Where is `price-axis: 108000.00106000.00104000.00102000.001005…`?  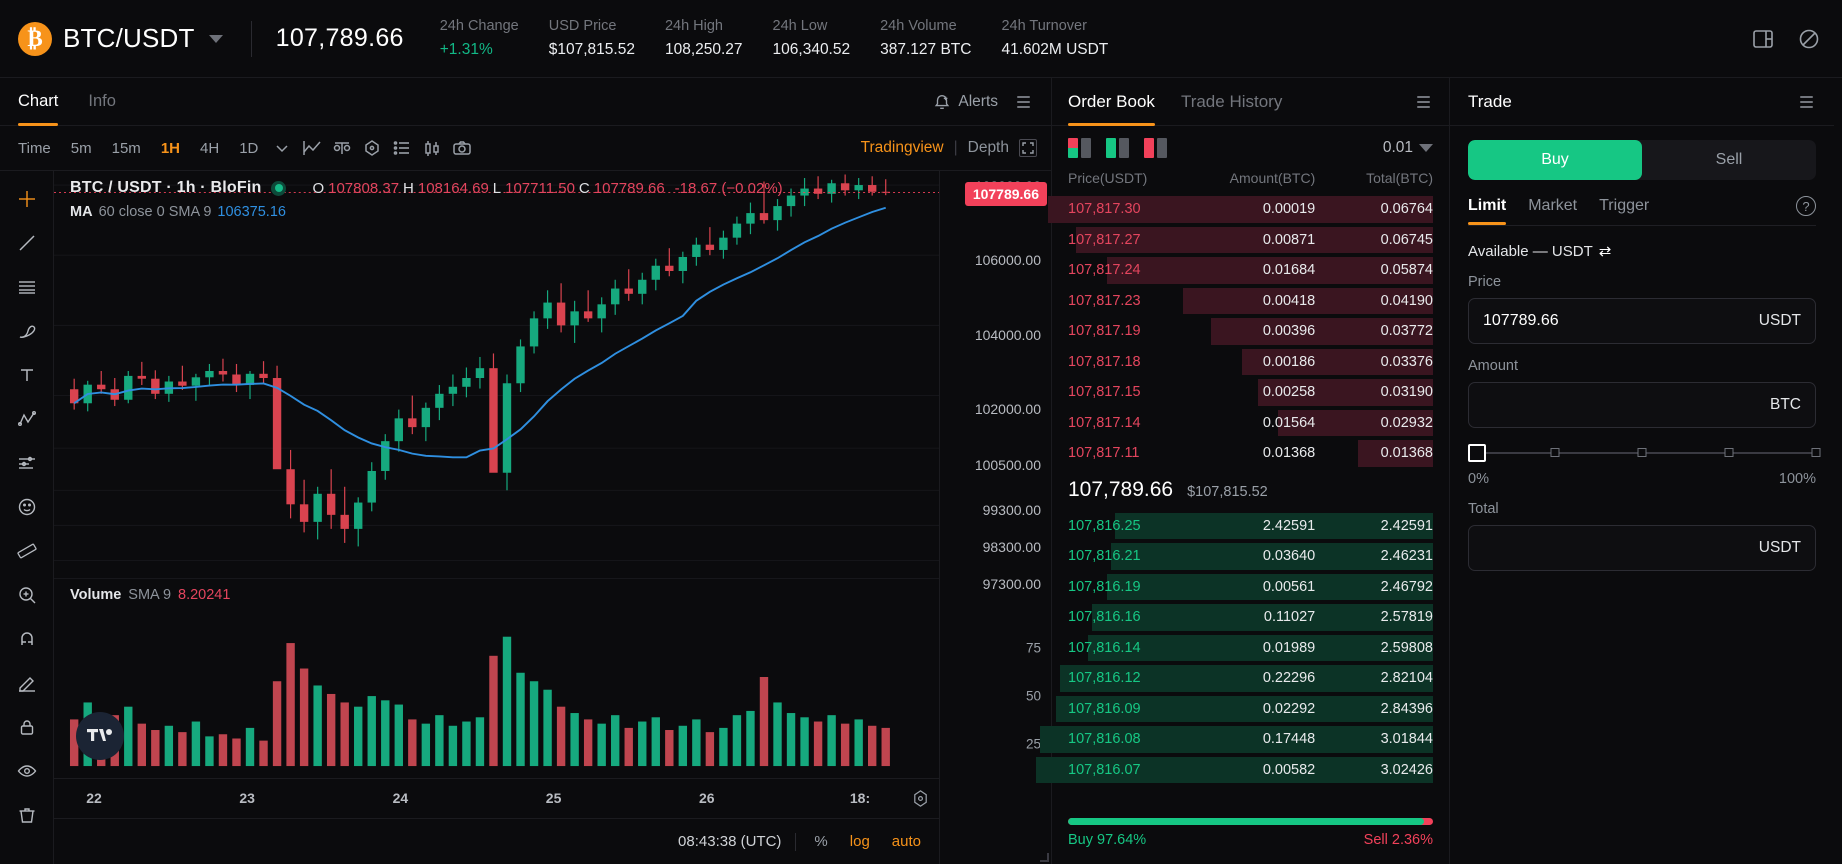 price-axis: 108000.00106000.00104000.00102000.001005… is located at coordinates (995, 517).